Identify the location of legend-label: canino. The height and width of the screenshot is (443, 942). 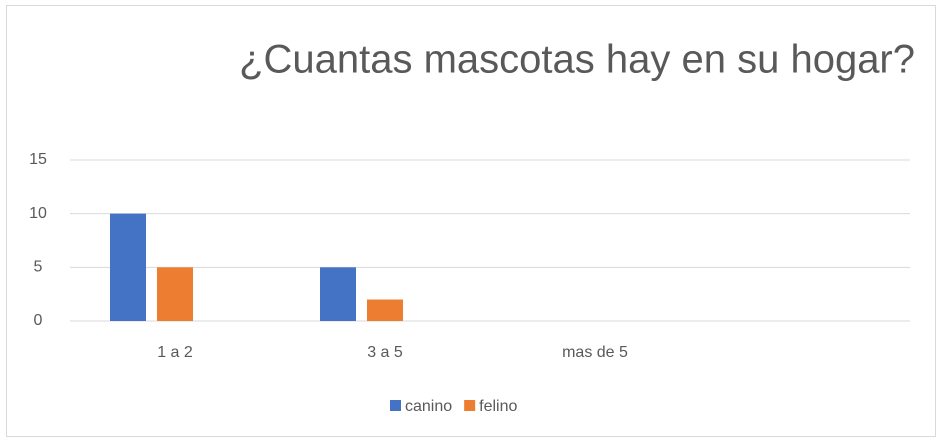
(428, 406).